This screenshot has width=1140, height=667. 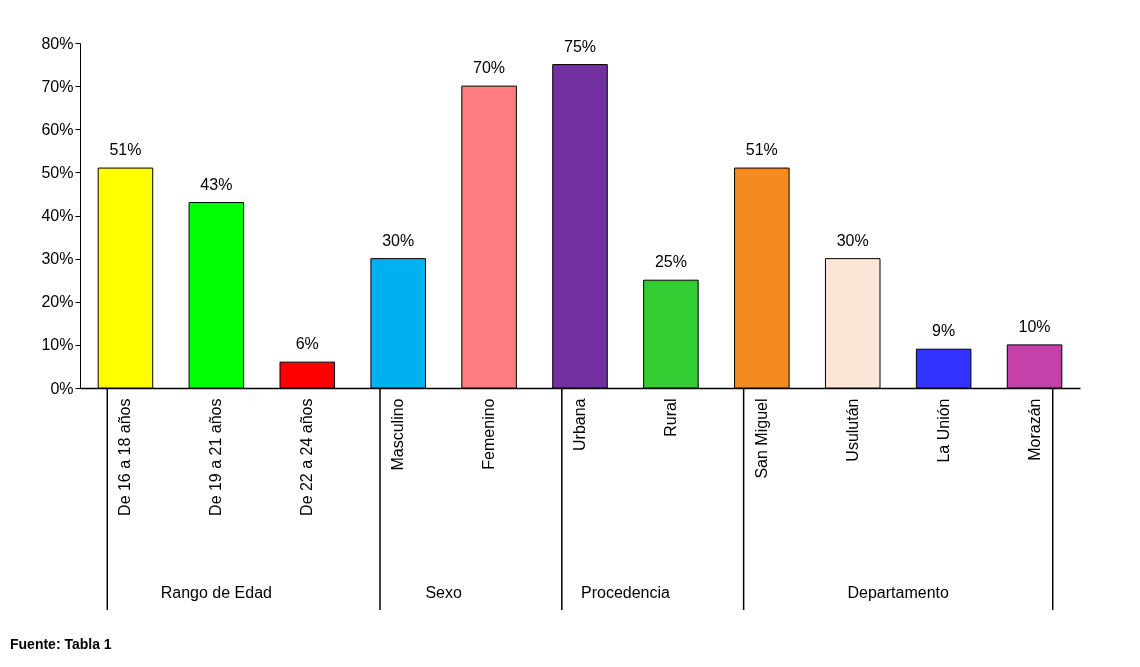 What do you see at coordinates (216, 457) in the screenshot?
I see `x-tick-label: De 19 a 21 años` at bounding box center [216, 457].